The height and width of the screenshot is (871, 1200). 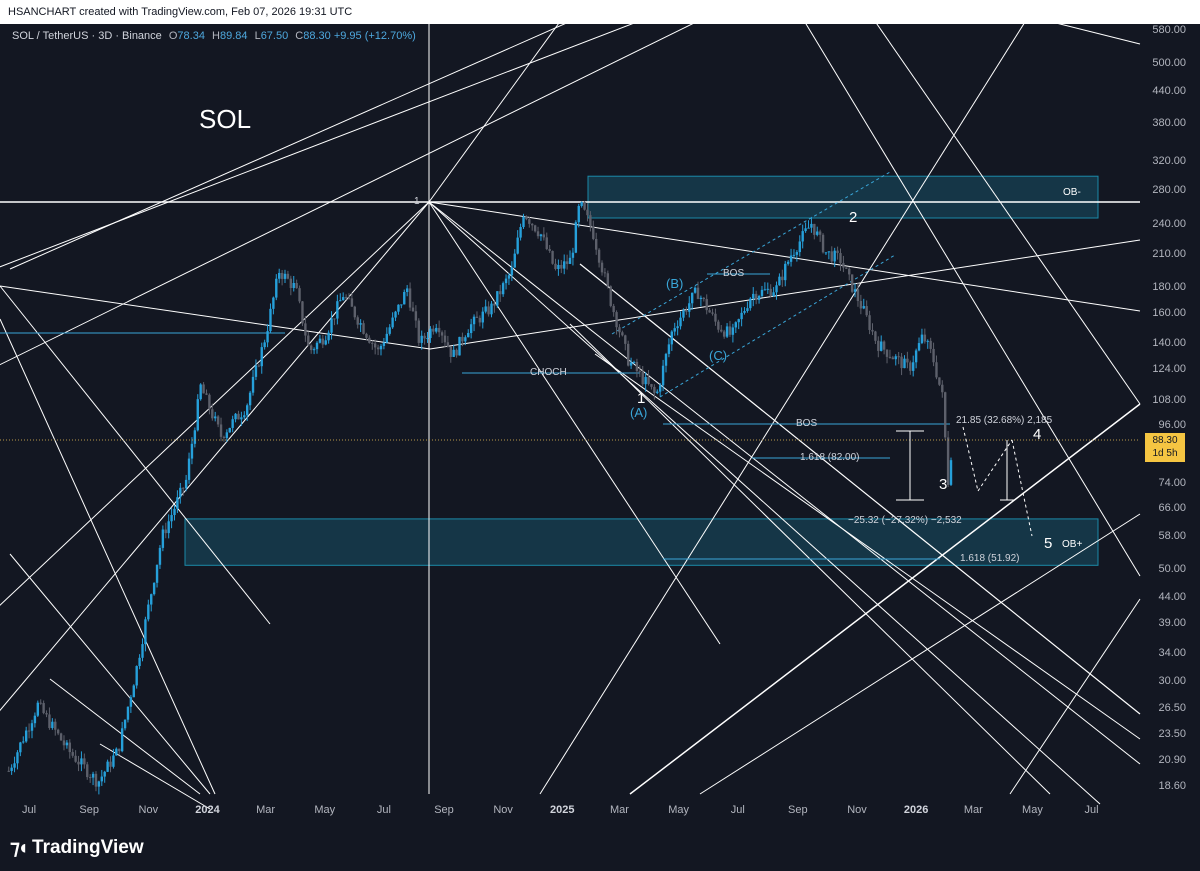 What do you see at coordinates (148, 810) in the screenshot?
I see `x-tick-label: Nov` at bounding box center [148, 810].